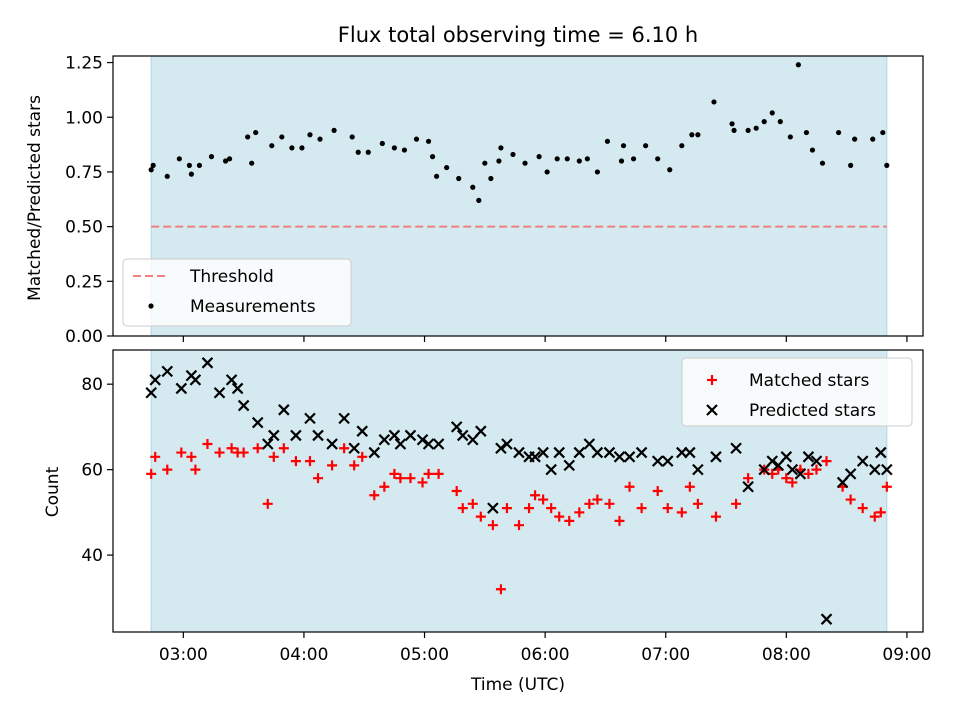 This screenshot has width=960, height=720. What do you see at coordinates (518, 35) in the screenshot?
I see `chart-title: Flux total observing time = 6.10 h` at bounding box center [518, 35].